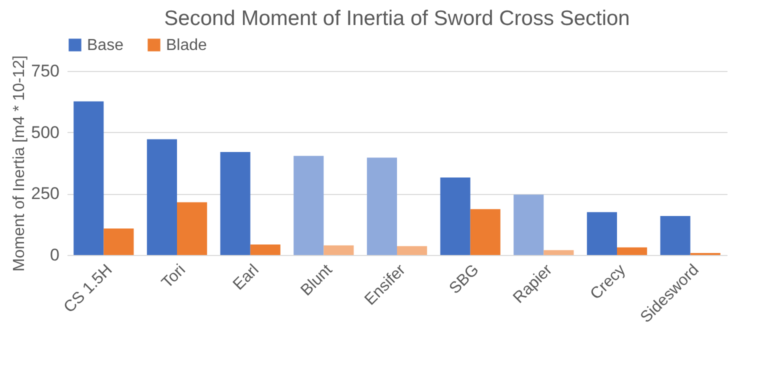 Image resolution: width=768 pixels, height=390 pixels. What do you see at coordinates (174, 277) in the screenshot?
I see `x-tick-label: Tori` at bounding box center [174, 277].